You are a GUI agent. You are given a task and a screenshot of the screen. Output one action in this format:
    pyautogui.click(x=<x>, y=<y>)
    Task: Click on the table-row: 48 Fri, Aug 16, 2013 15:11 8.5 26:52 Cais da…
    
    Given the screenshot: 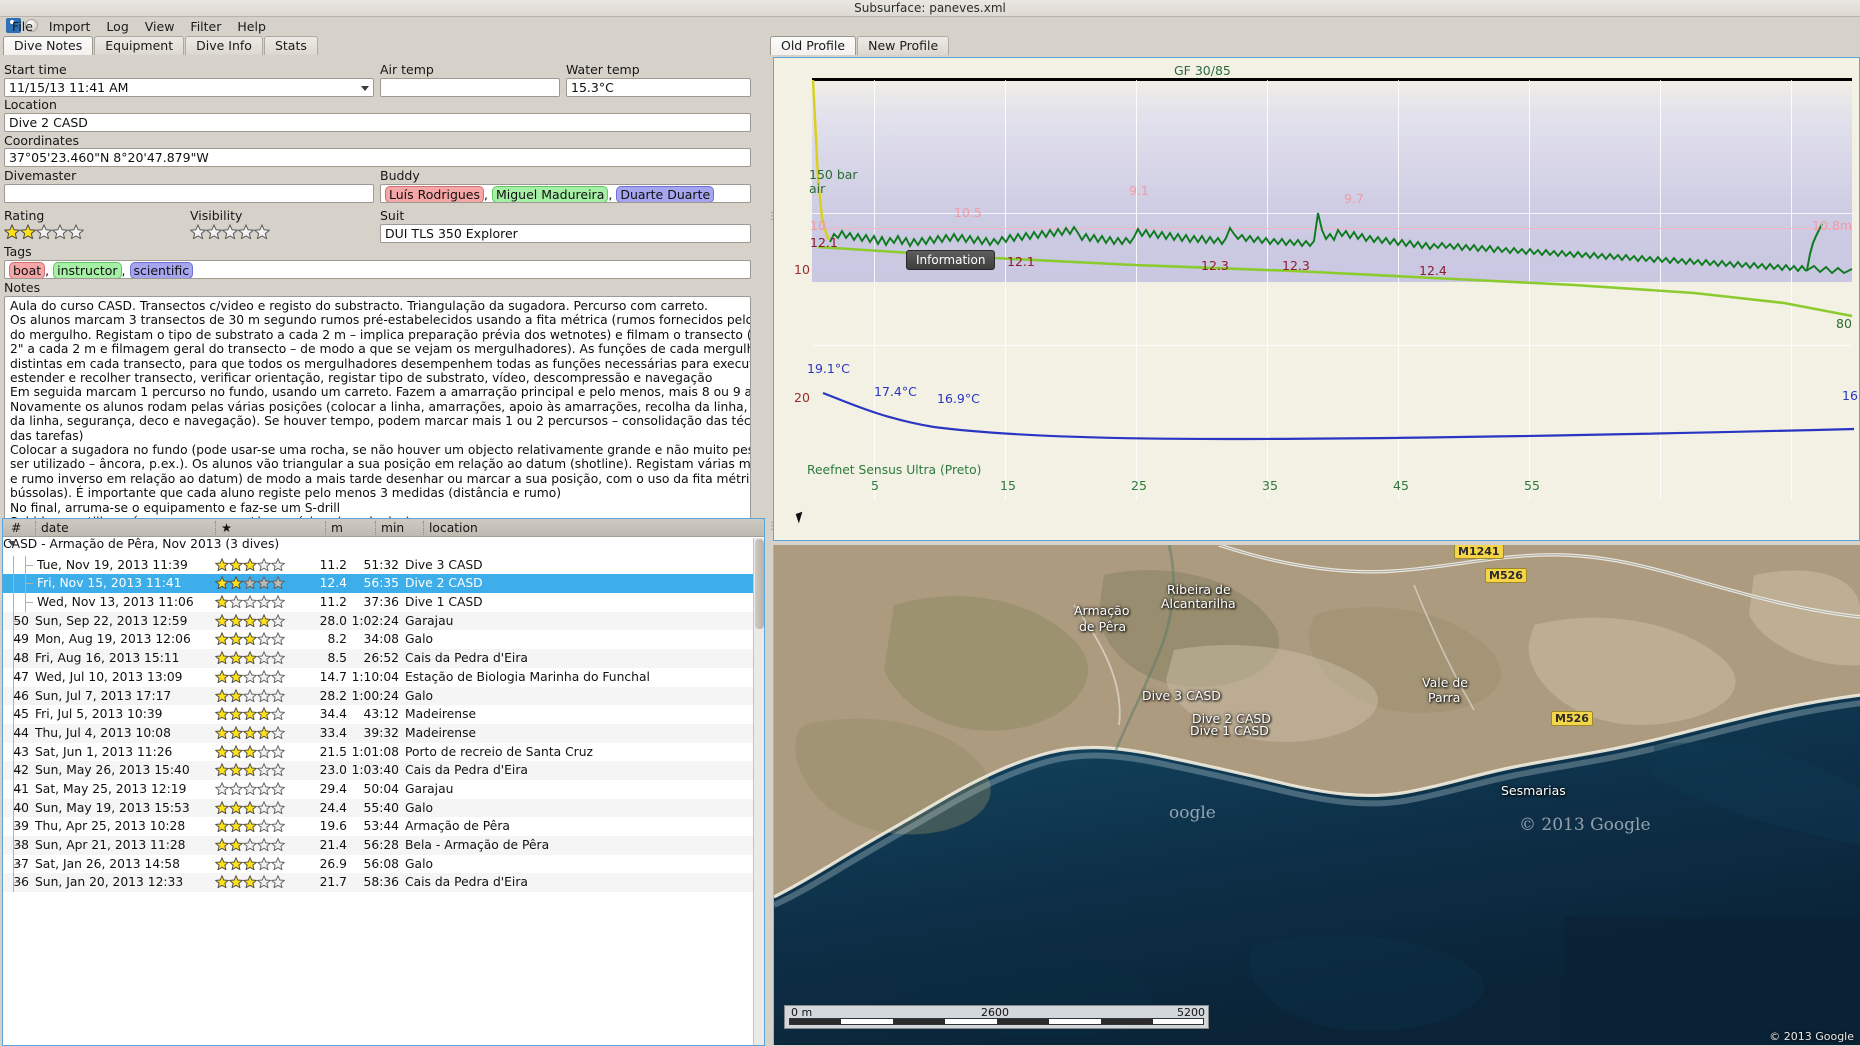 What is the action you would take?
    pyautogui.click(x=383, y=658)
    